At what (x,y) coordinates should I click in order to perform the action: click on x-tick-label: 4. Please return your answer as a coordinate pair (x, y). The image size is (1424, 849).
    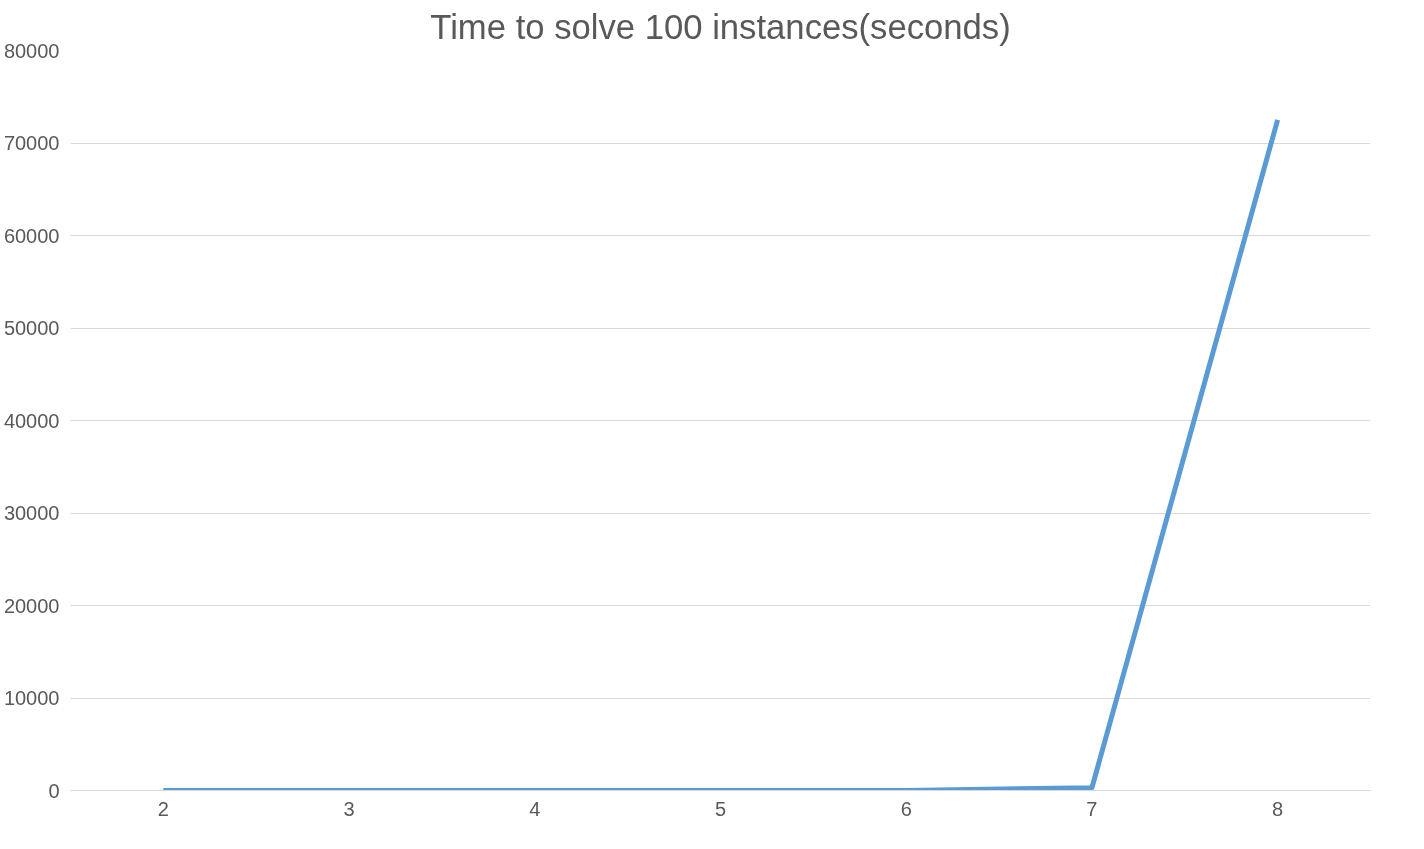
    Looking at the image, I should click on (535, 808).